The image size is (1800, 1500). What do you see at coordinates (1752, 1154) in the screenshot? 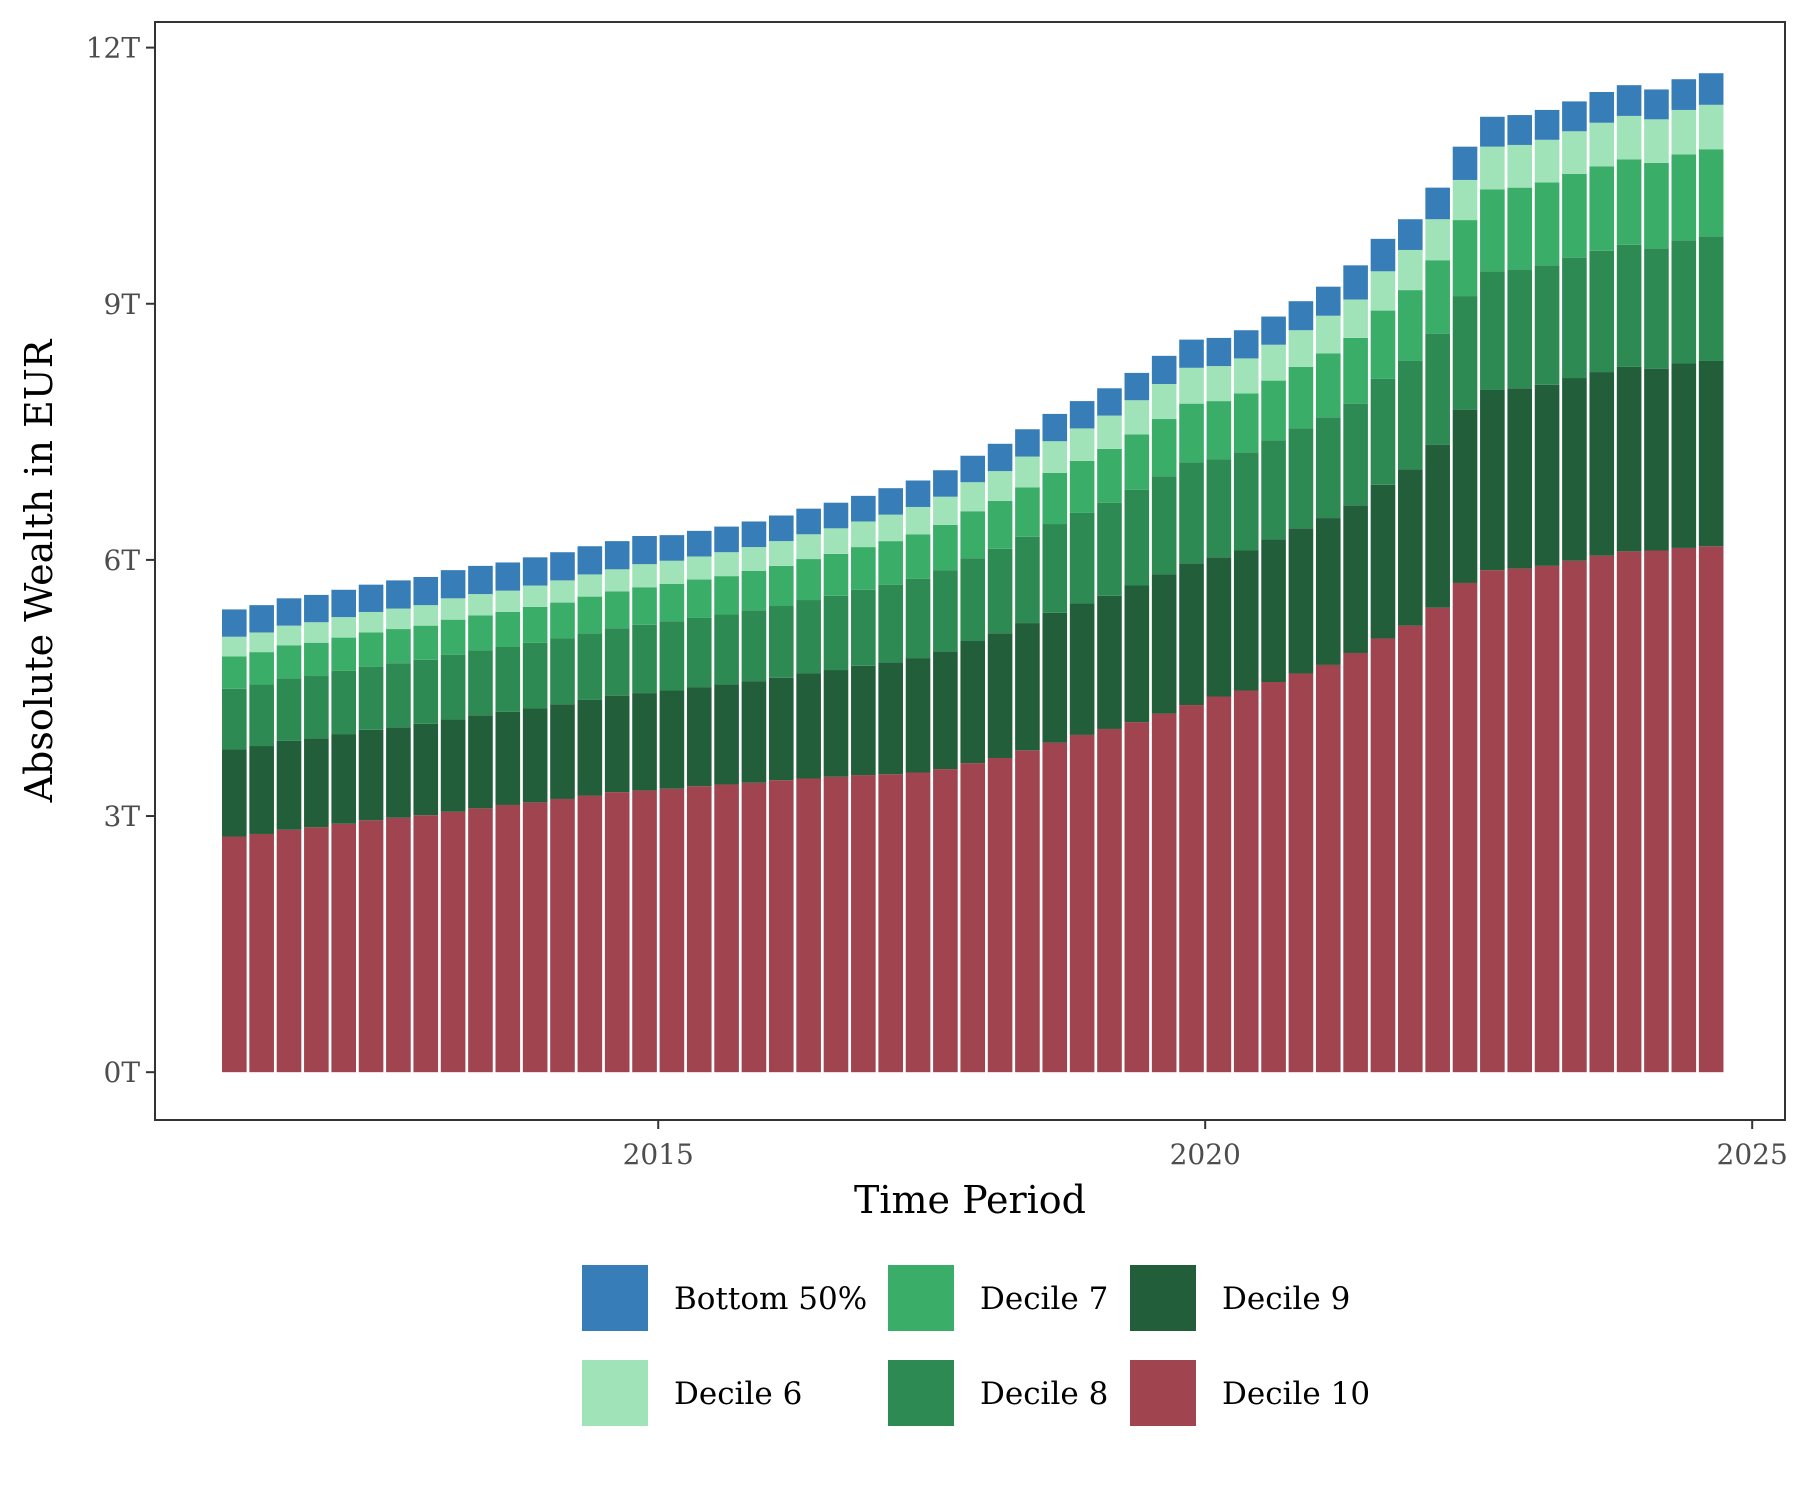
I see `x-tick-label: 2025` at bounding box center [1752, 1154].